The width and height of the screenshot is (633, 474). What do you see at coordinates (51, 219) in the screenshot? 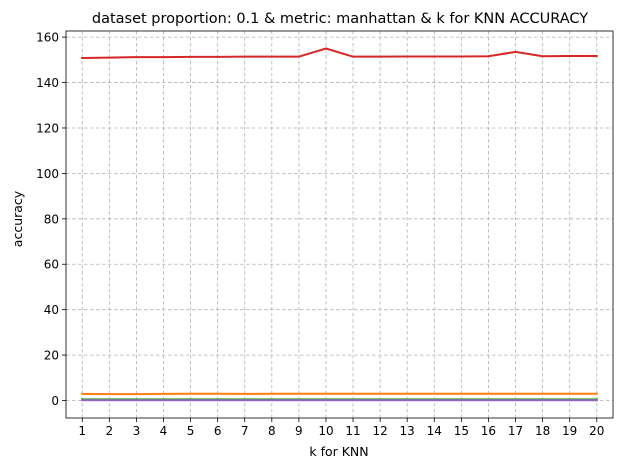
I see `y-tick-label: 80` at bounding box center [51, 219].